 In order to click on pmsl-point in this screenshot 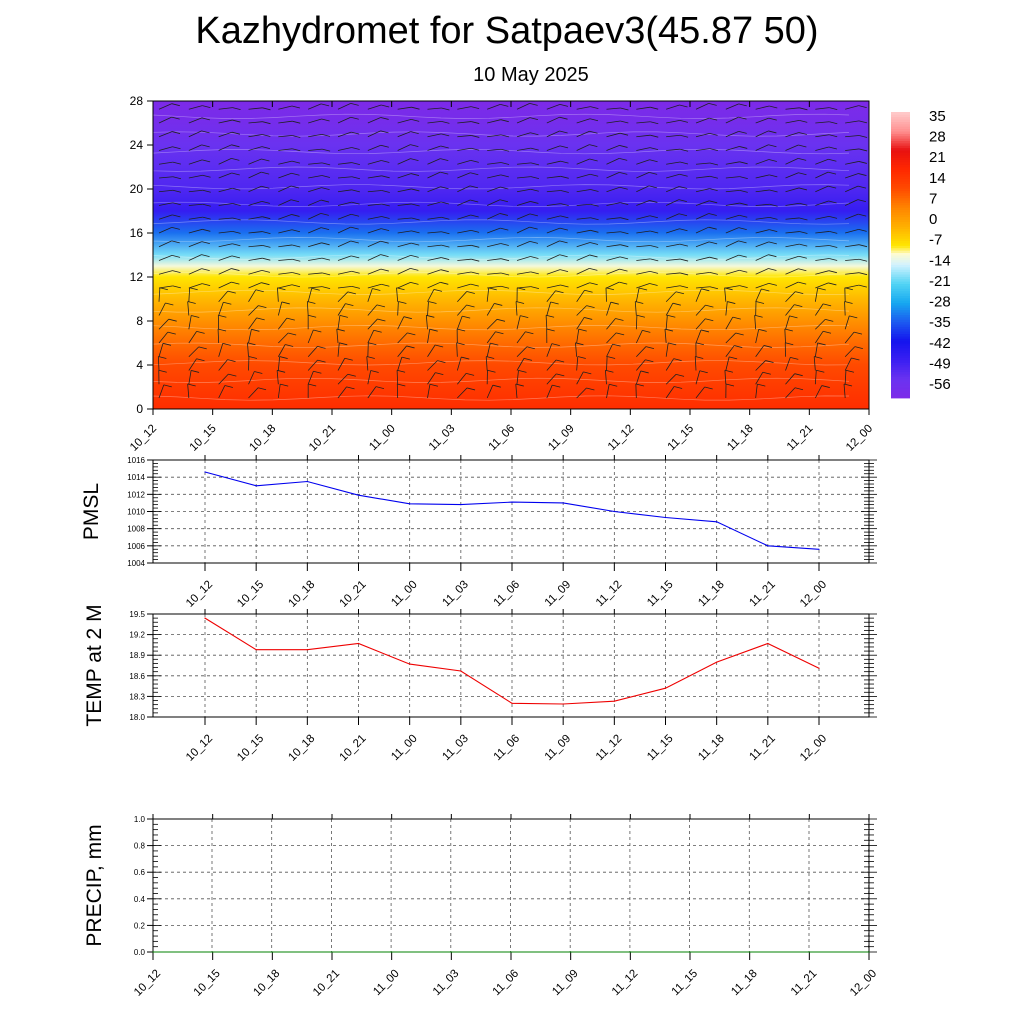, I will do `click(307, 481)`.